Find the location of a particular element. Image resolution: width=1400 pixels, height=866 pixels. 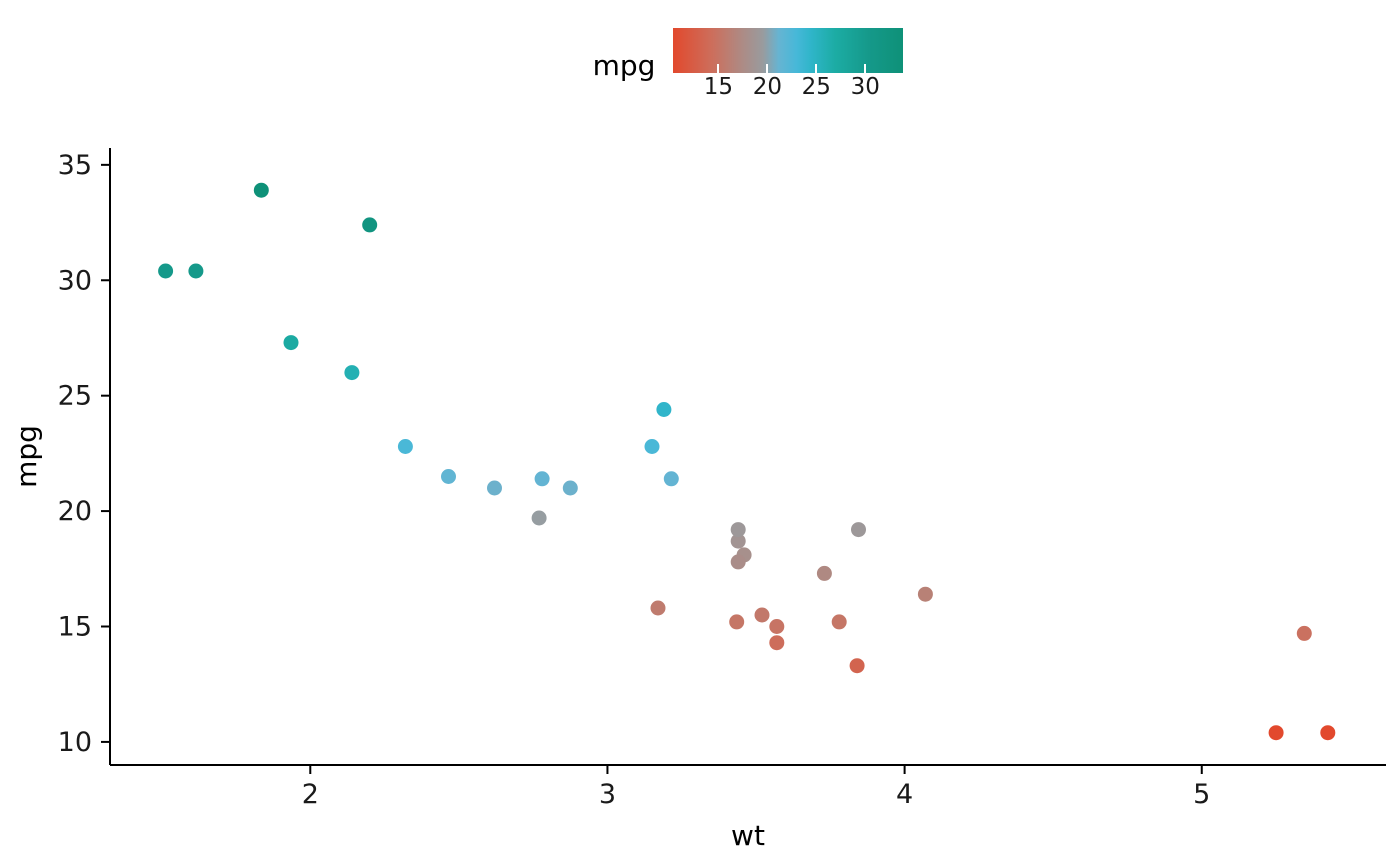

x-tick-label: 4 is located at coordinates (904, 794).